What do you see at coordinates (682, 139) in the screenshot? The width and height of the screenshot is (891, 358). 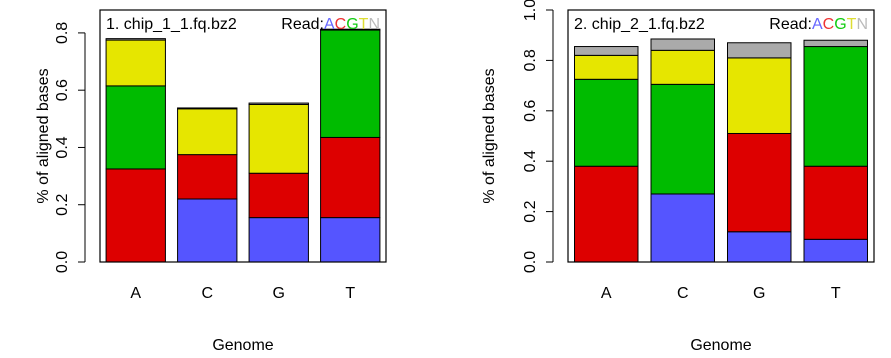 I see `bar-segment-C-G` at bounding box center [682, 139].